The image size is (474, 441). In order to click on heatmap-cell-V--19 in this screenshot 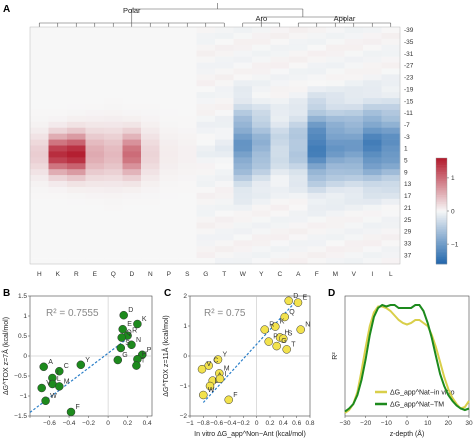, I will do `click(354, 89)`.